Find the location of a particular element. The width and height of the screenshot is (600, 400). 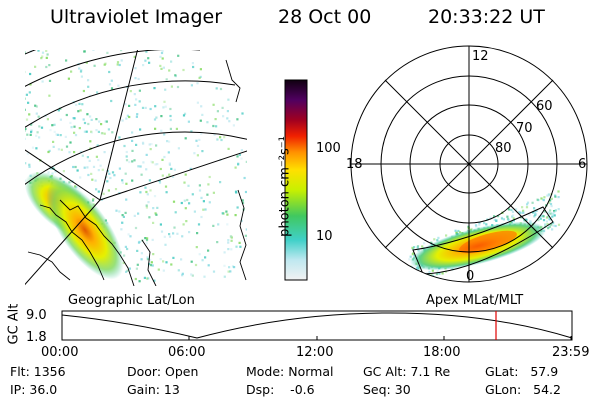

altitude-strip is located at coordinates (317, 325).